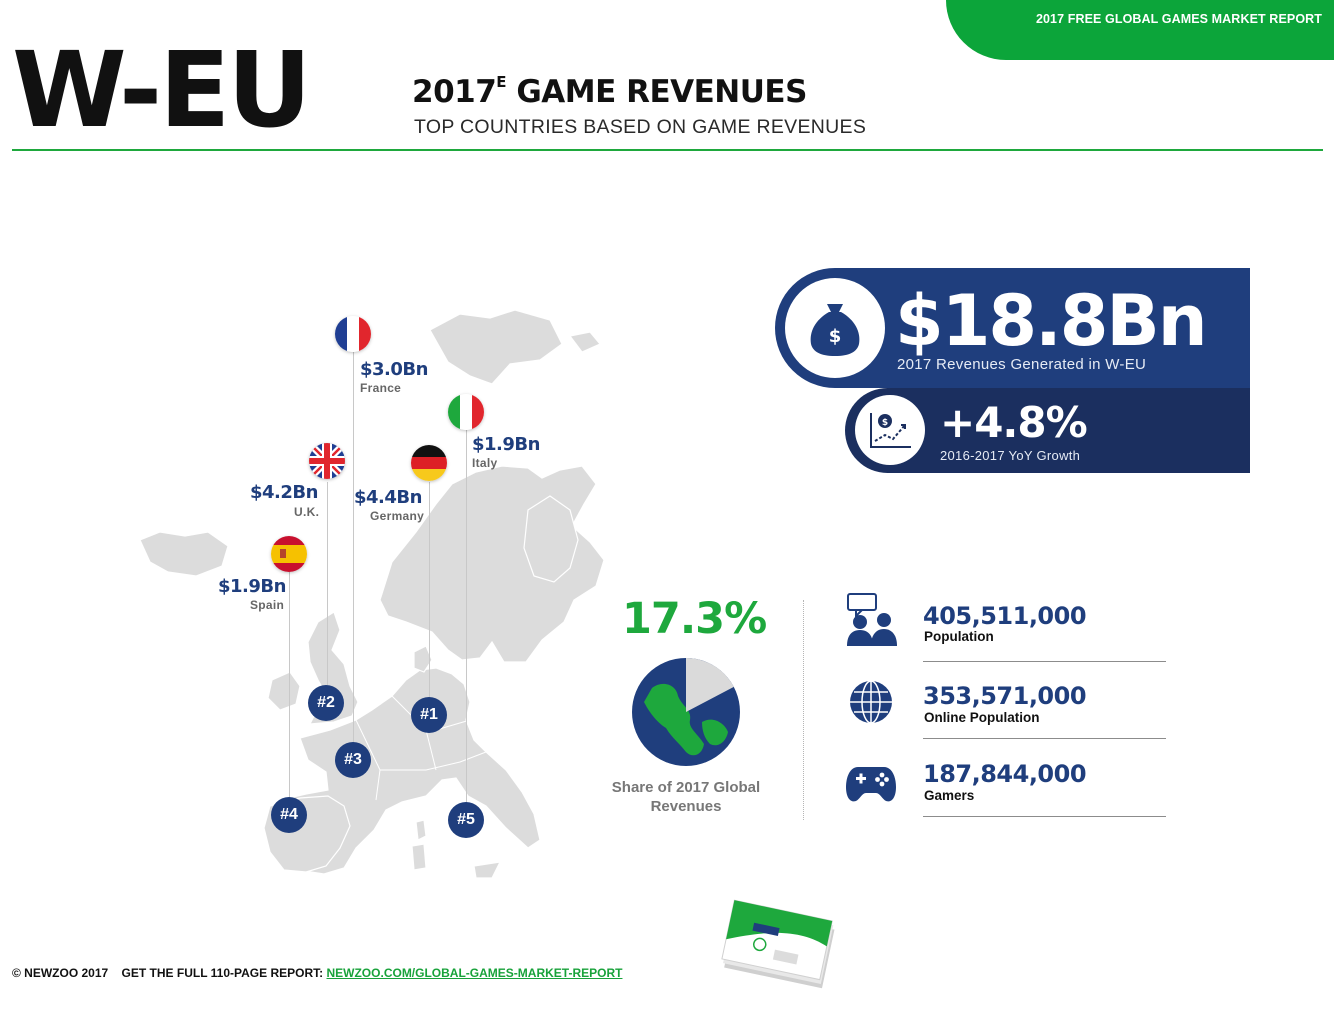 The width and height of the screenshot is (1334, 1014). What do you see at coordinates (284, 492) in the screenshot?
I see `country-value-uk: $4.2Bn` at bounding box center [284, 492].